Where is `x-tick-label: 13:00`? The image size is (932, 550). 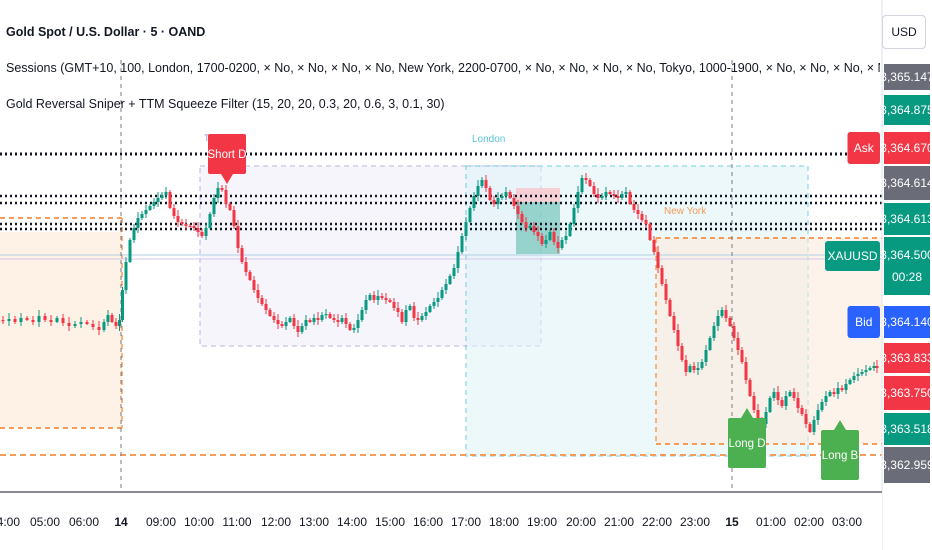
x-tick-label: 13:00 is located at coordinates (314, 522).